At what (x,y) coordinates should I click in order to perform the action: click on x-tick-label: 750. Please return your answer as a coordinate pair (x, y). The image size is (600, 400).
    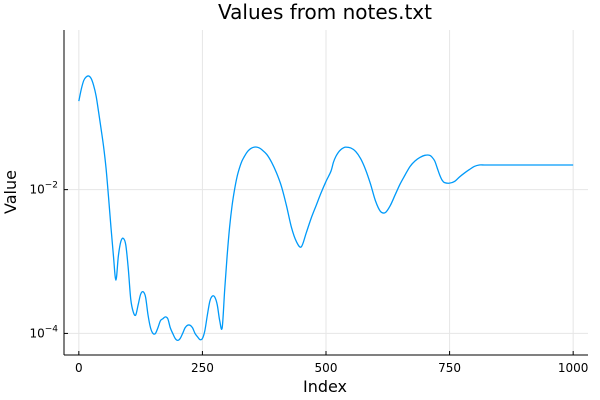
    Looking at the image, I should click on (449, 368).